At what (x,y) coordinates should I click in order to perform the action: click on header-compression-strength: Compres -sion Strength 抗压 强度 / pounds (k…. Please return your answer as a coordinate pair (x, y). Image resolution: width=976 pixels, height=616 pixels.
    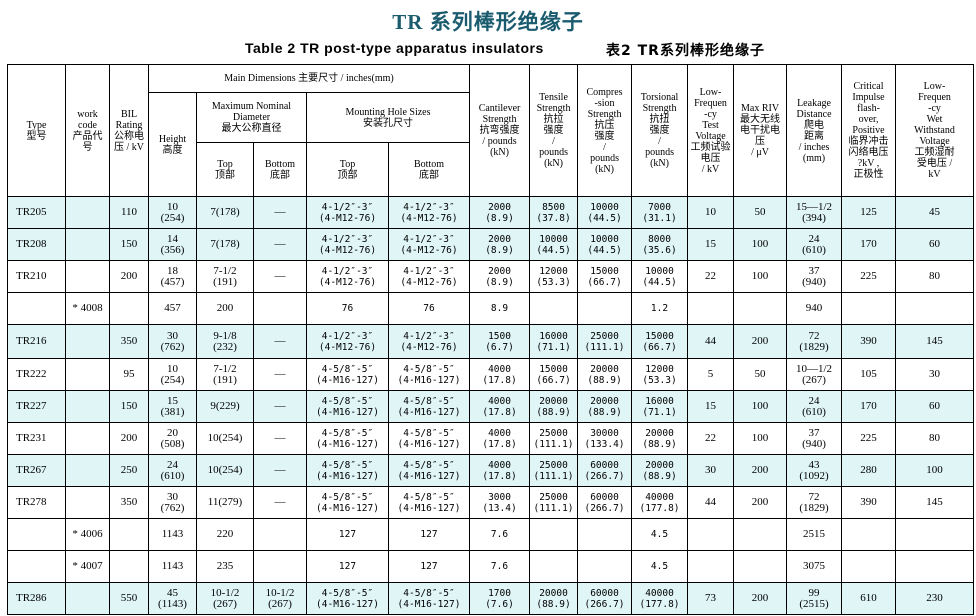
    Looking at the image, I should click on (605, 130).